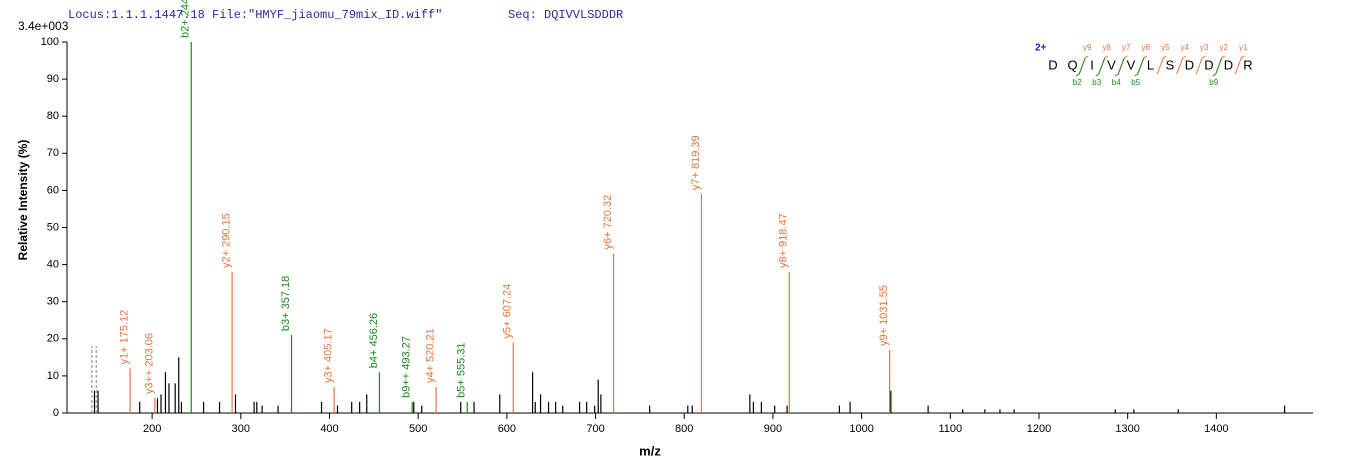 Image resolution: width=1362 pixels, height=473 pixels. I want to click on x-tick-label: 500, so click(418, 429).